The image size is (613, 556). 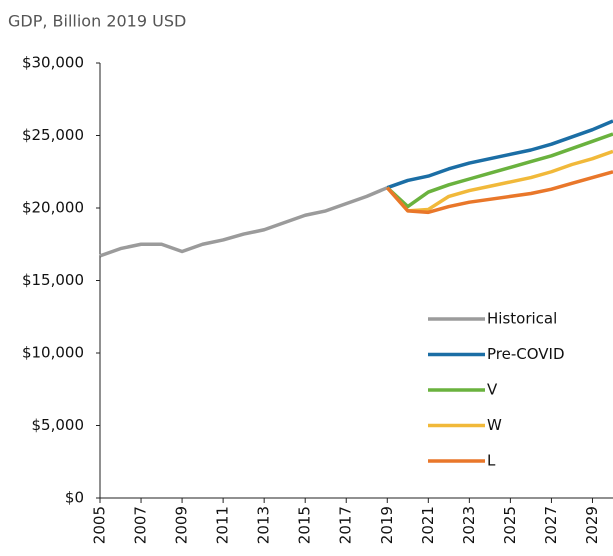 What do you see at coordinates (182, 525) in the screenshot?
I see `x-tick-label: 2009` at bounding box center [182, 525].